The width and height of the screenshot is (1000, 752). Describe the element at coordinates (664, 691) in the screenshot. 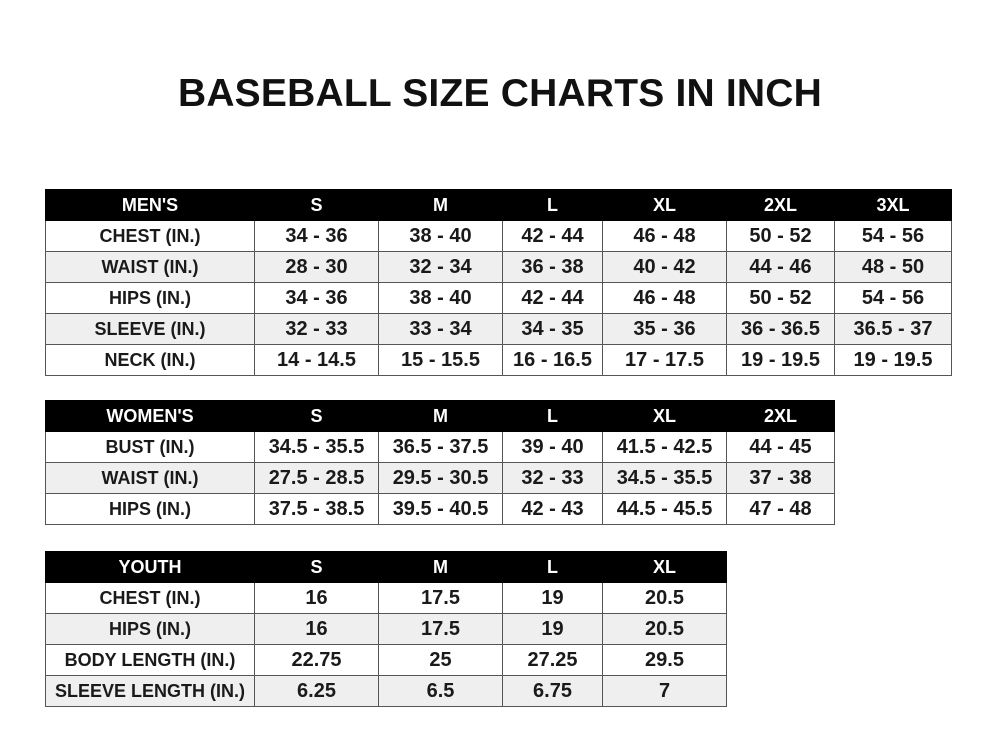

I see `size-value: 7` at that location.